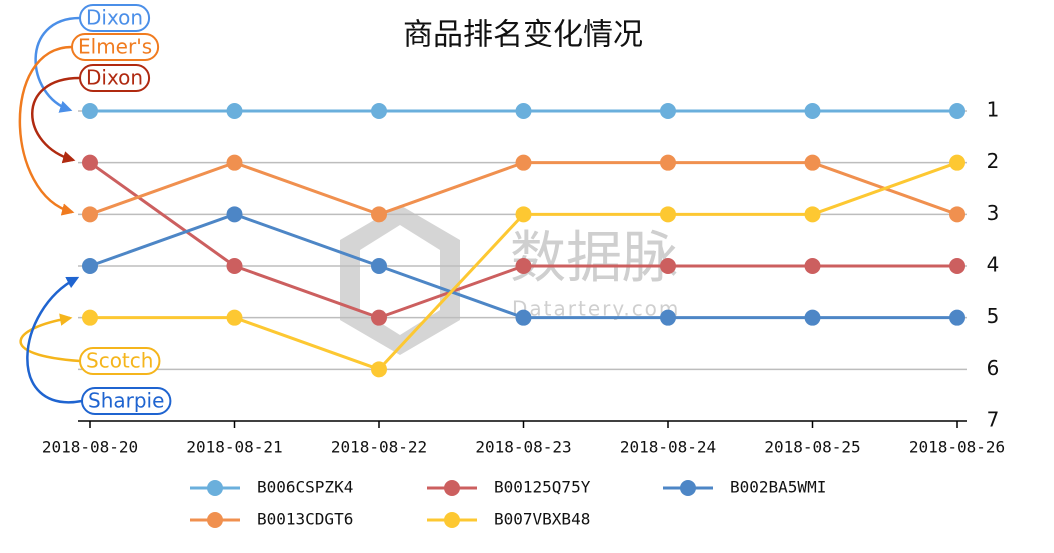  What do you see at coordinates (957, 447) in the screenshot?
I see `x-tick-label: 2018-08-26` at bounding box center [957, 447].